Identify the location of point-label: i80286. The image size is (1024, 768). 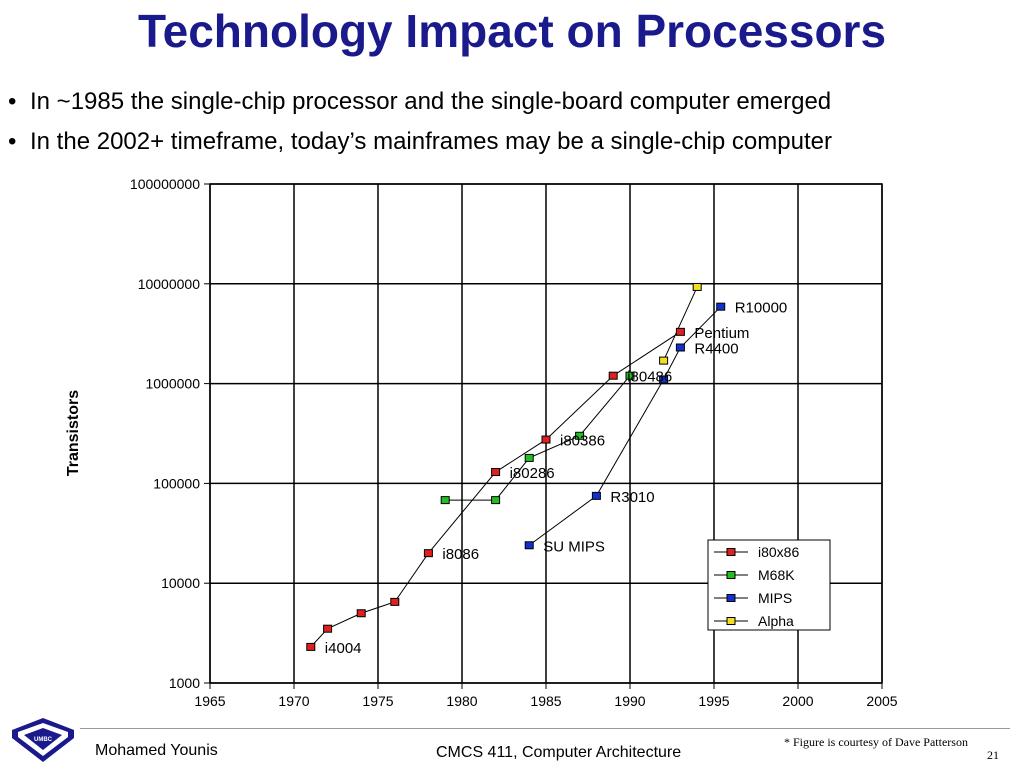
(532, 473).